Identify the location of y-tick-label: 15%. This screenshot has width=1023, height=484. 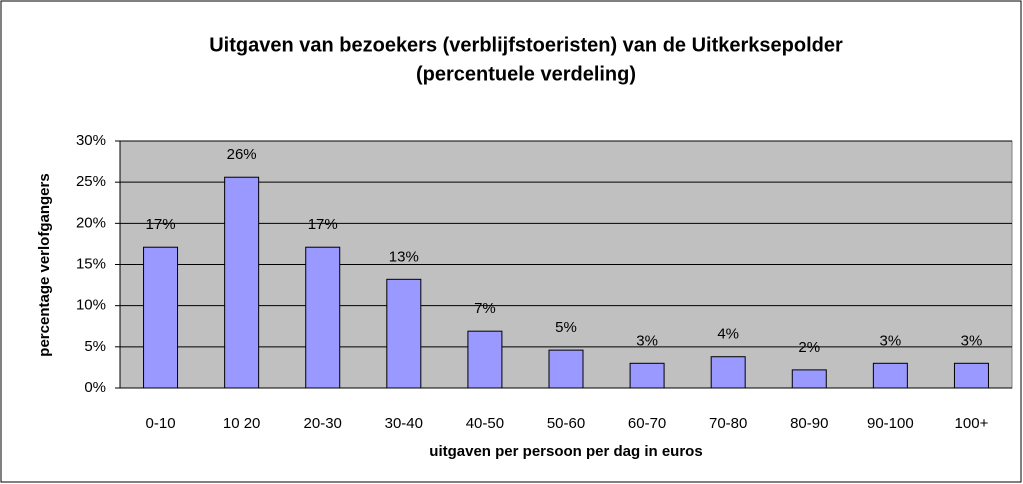
(91, 263).